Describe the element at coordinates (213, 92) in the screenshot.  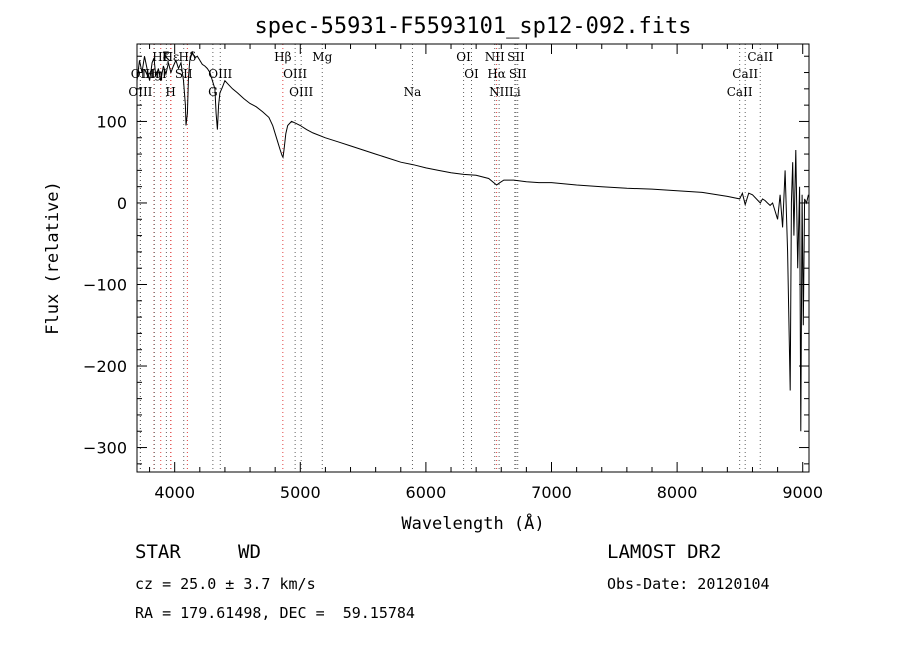
I see `spectral-line-label: G` at that location.